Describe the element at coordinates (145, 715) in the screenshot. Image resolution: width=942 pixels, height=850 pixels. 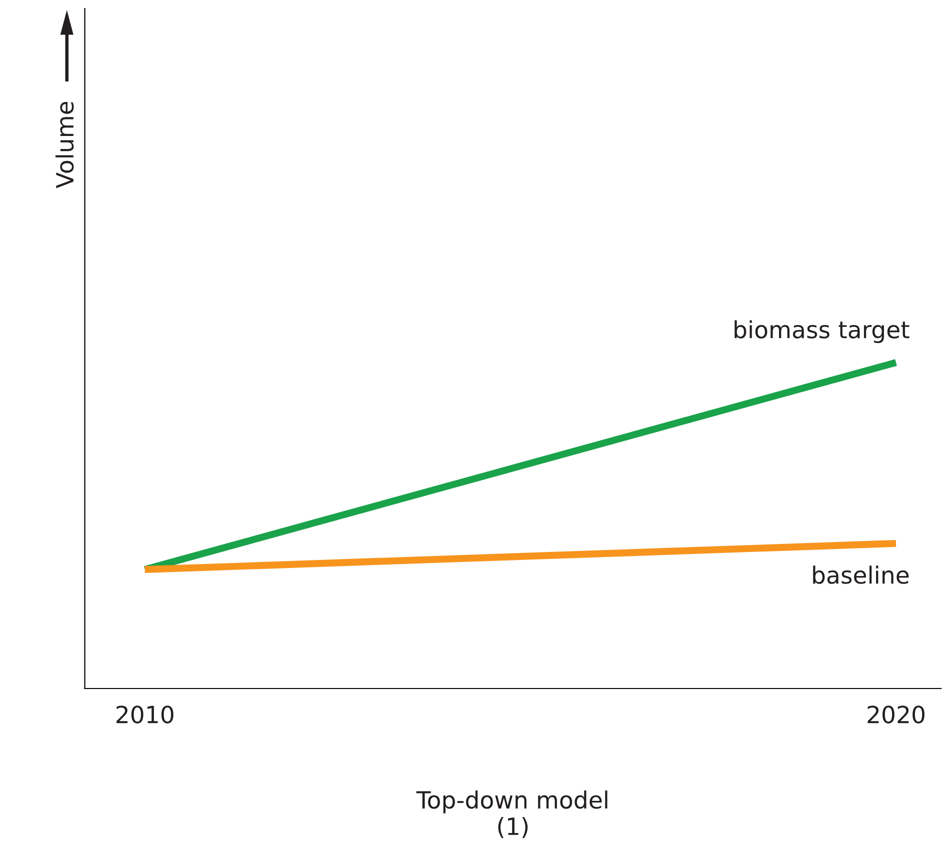
I see `x-tick-label: 2010` at that location.